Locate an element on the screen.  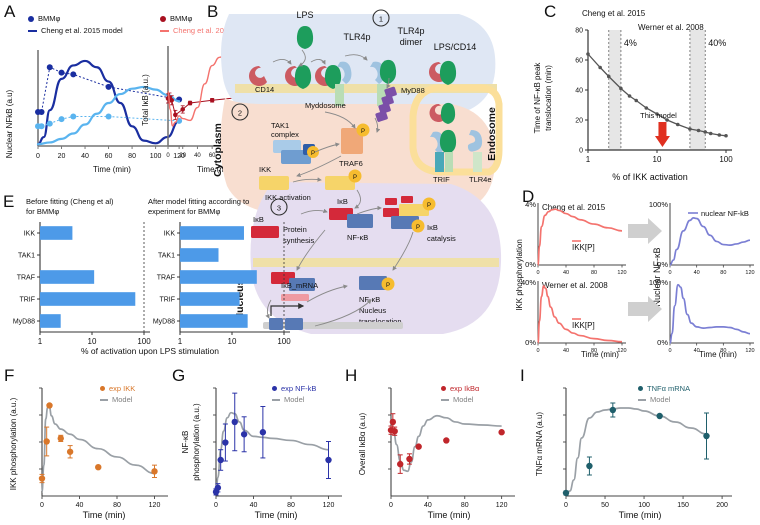
tlr4p-dimer-lps is located at coordinates (388, 71).